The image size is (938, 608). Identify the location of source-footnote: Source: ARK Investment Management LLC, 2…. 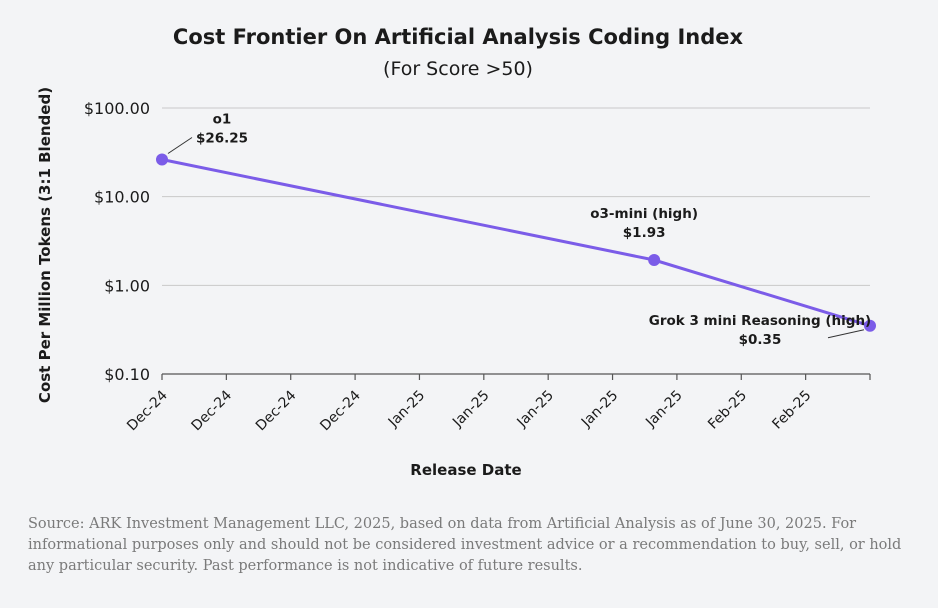
(465, 545).